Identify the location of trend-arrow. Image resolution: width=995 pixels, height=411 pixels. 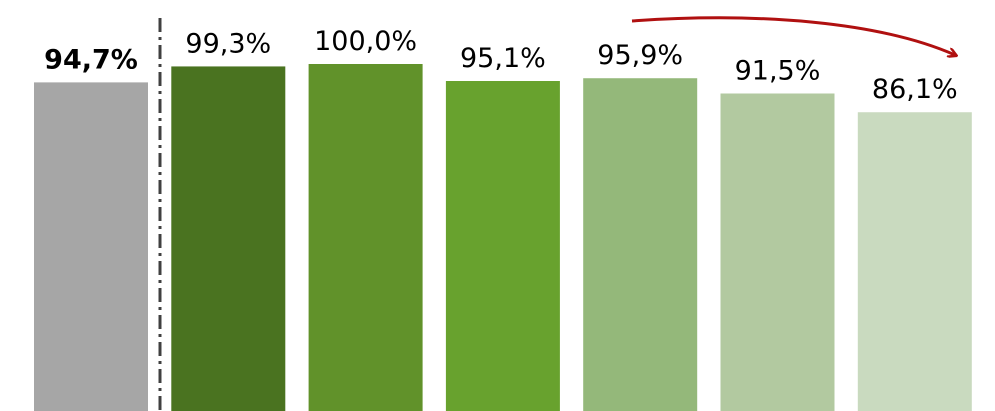
(793, 35).